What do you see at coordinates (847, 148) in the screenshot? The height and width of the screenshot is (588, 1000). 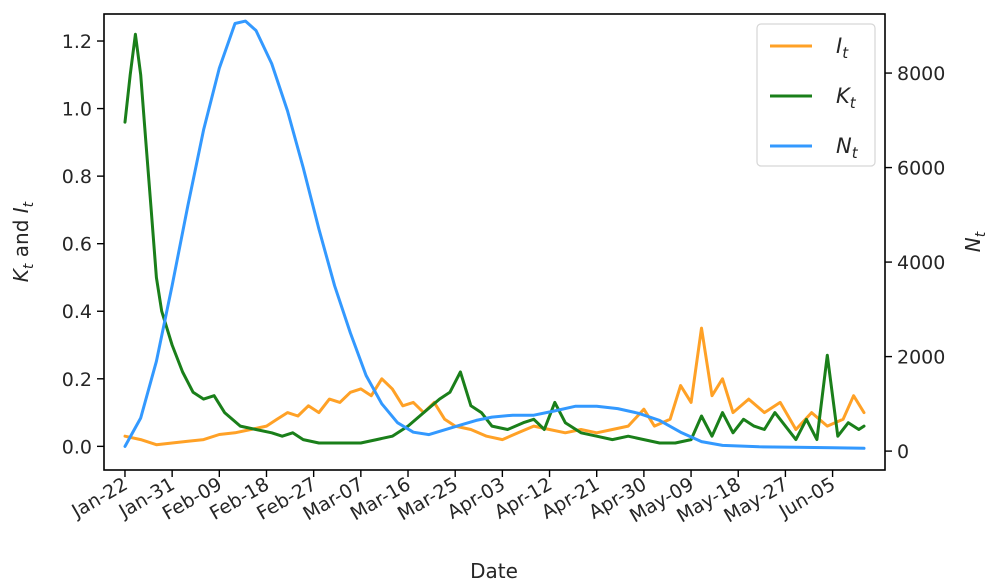 I see `legend-label-n: Nt` at bounding box center [847, 148].